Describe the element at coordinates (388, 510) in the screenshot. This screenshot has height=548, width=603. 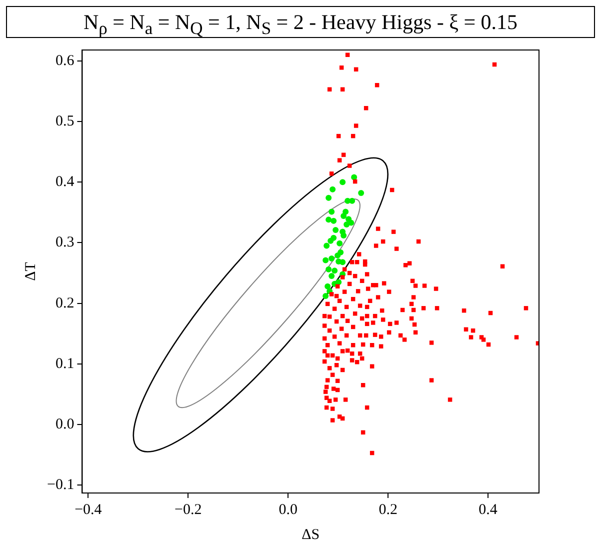
I see `x-tick-label: 0.2` at that location.